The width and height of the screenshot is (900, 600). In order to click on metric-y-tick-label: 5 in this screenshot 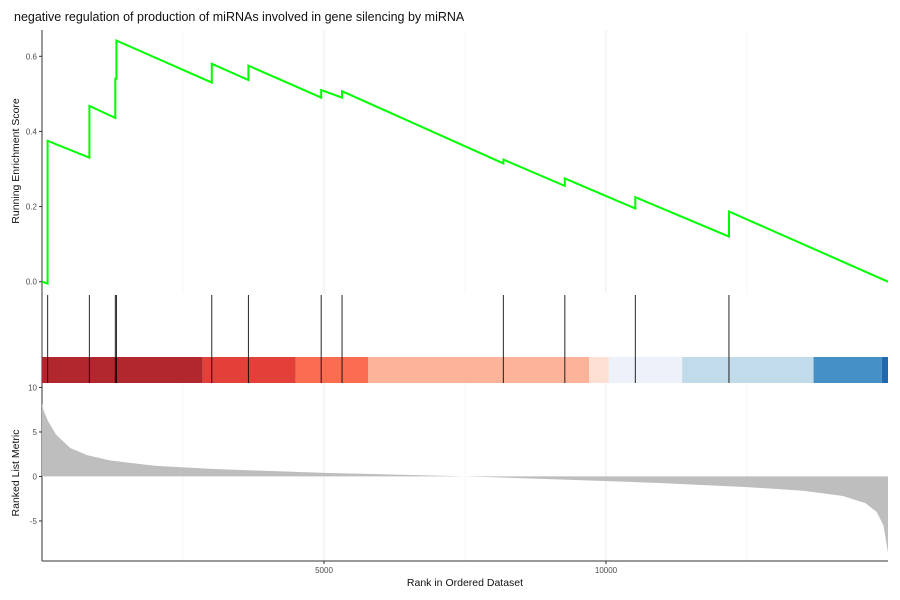, I will do `click(35, 432)`.